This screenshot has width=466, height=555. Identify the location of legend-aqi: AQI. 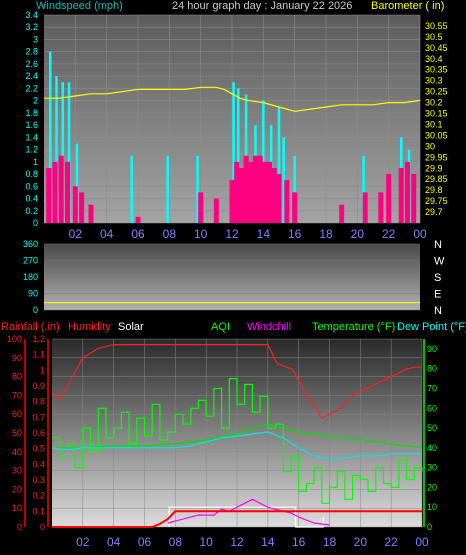
(220, 327).